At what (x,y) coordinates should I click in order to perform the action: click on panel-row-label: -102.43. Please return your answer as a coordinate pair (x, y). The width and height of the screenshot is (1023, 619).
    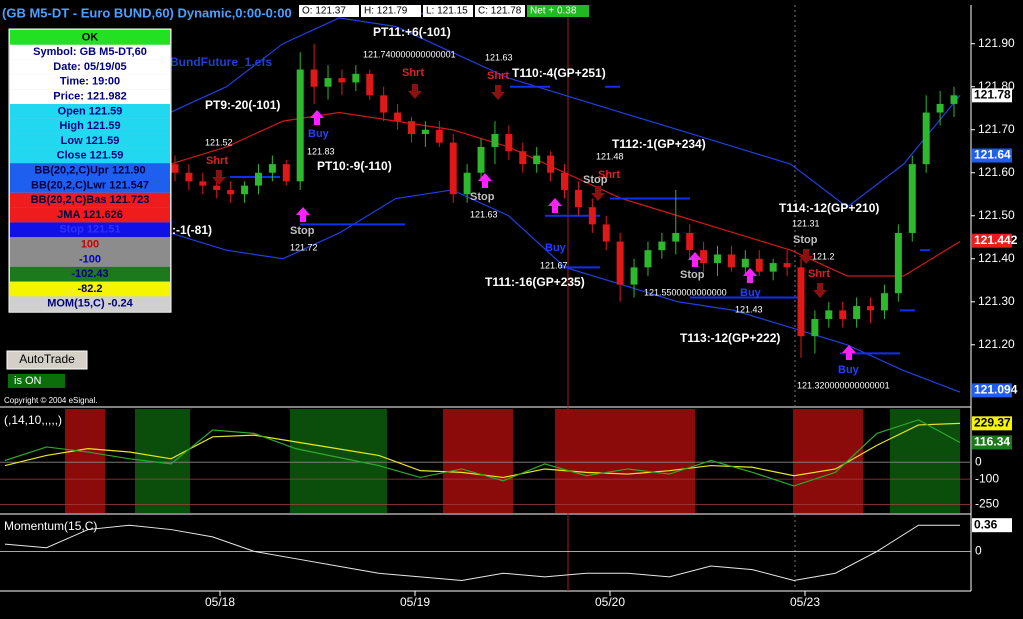
    Looking at the image, I should click on (89, 274).